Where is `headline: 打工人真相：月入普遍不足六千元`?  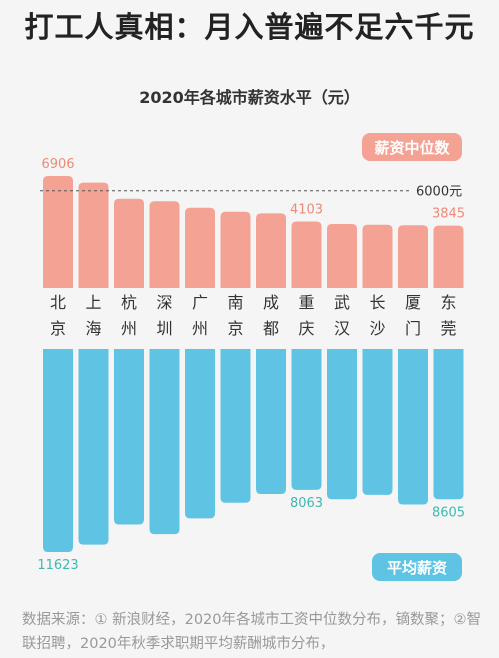
headline: 打工人真相：月入普遍不足六千元 is located at coordinates (249, 27).